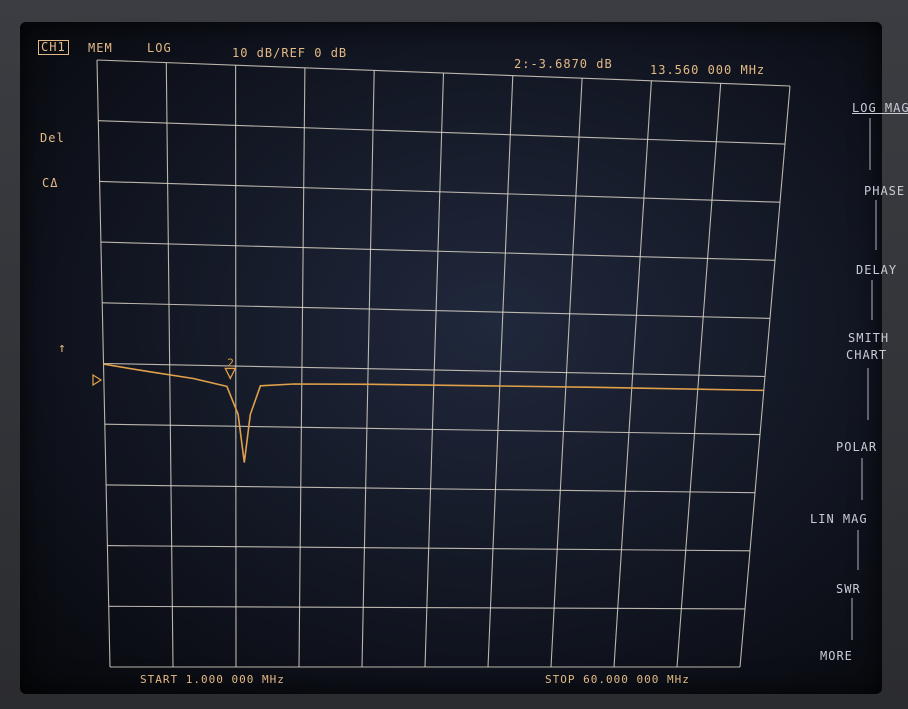 Image resolution: width=908 pixels, height=709 pixels. Describe the element at coordinates (869, 338) in the screenshot. I see `softkey-smith: SMITH` at that location.